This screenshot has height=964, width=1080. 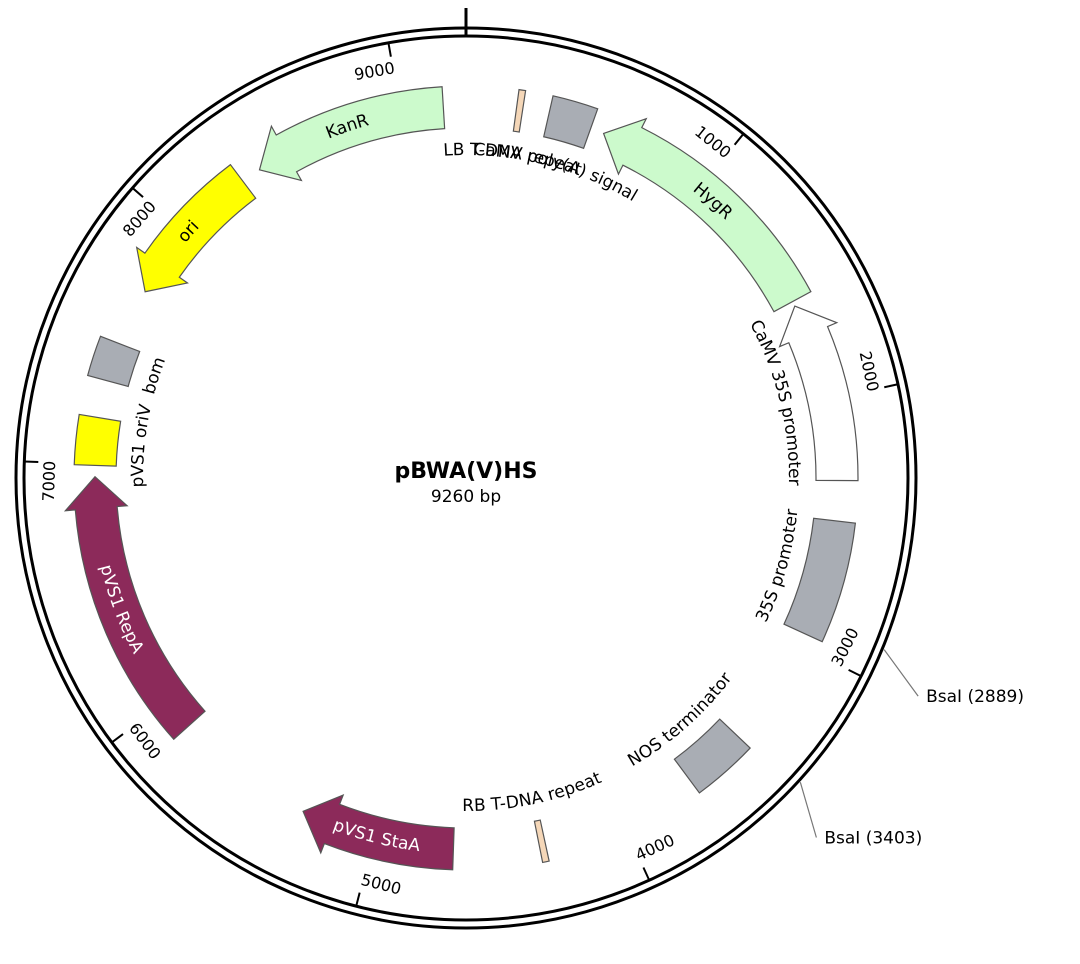 What do you see at coordinates (113, 361) in the screenshot?
I see `bom-feature` at bounding box center [113, 361].